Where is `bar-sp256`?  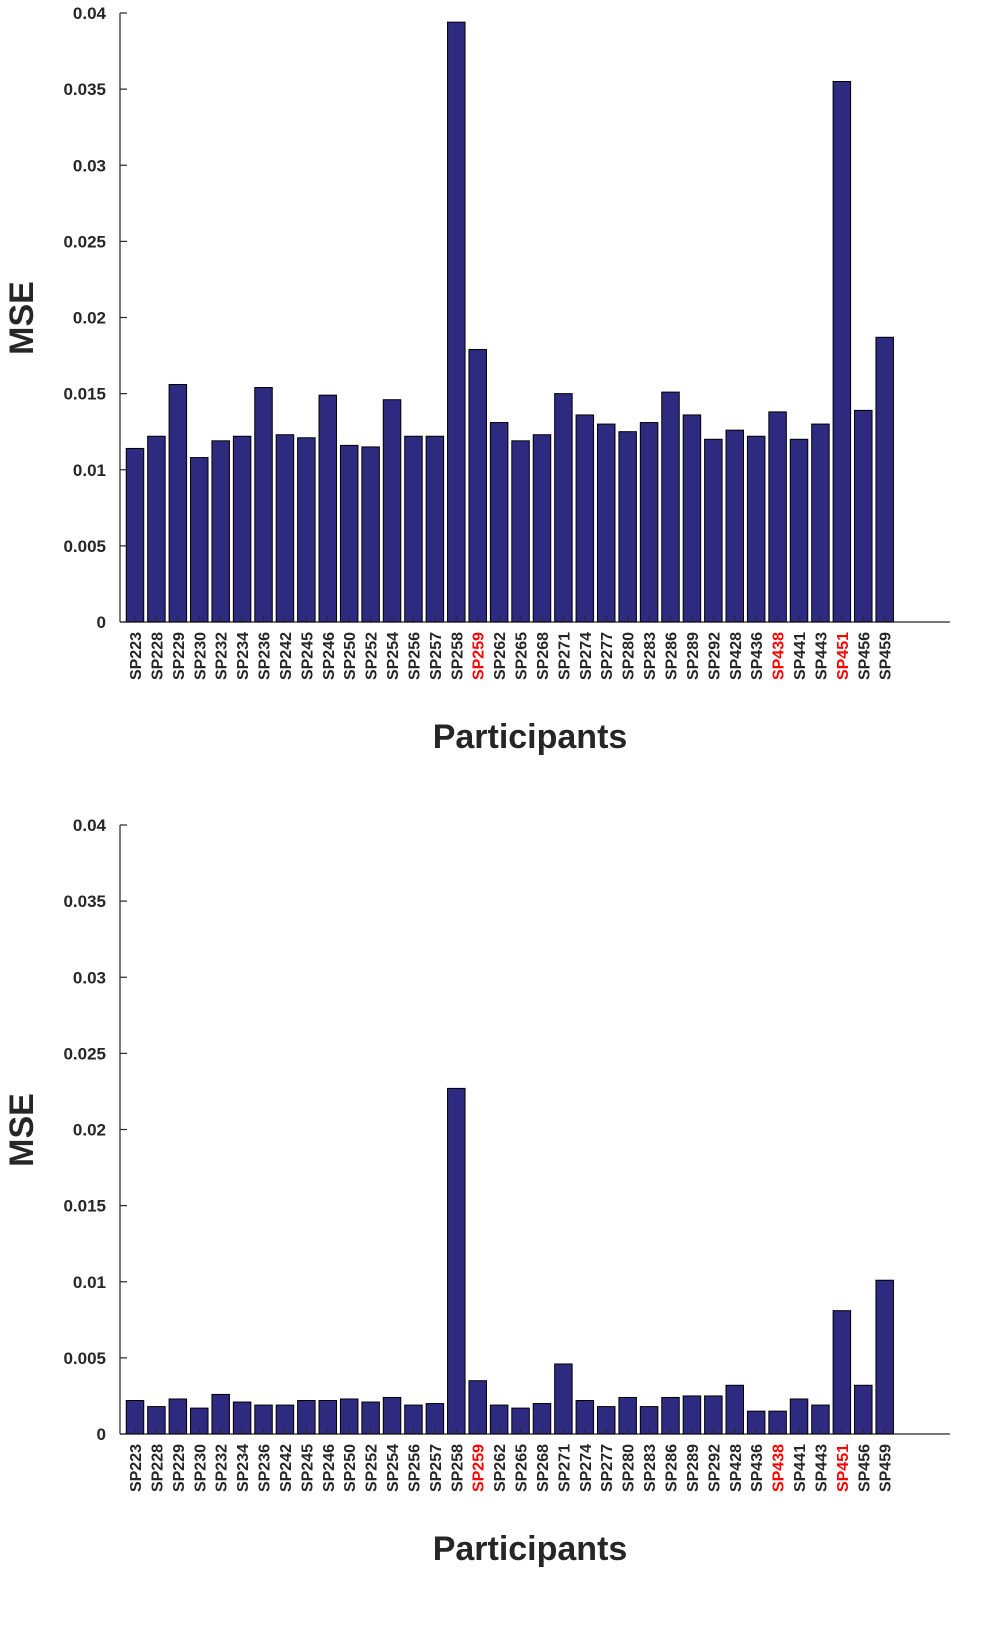
bar-sp256 is located at coordinates (413, 529).